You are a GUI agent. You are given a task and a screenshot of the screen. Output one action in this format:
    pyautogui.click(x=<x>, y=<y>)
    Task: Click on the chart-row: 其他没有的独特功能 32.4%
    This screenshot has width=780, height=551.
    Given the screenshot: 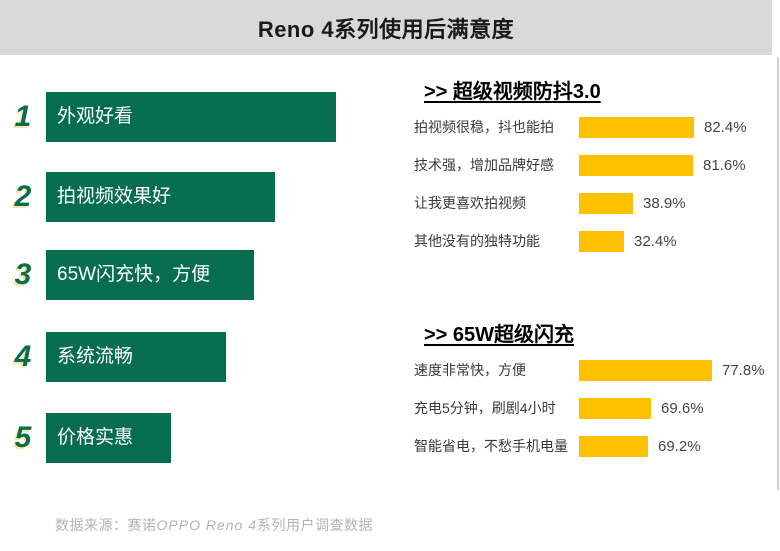 What is the action you would take?
    pyautogui.click(x=597, y=241)
    